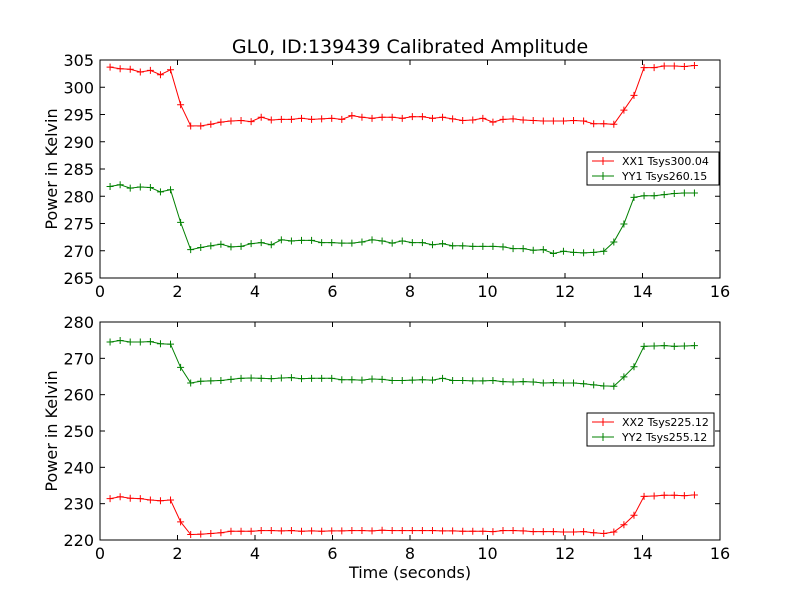 Image resolution: width=800 pixels, height=600 pixels. What do you see at coordinates (78, 504) in the screenshot?
I see `y-tick-label-bottom-1: 230` at bounding box center [78, 504].